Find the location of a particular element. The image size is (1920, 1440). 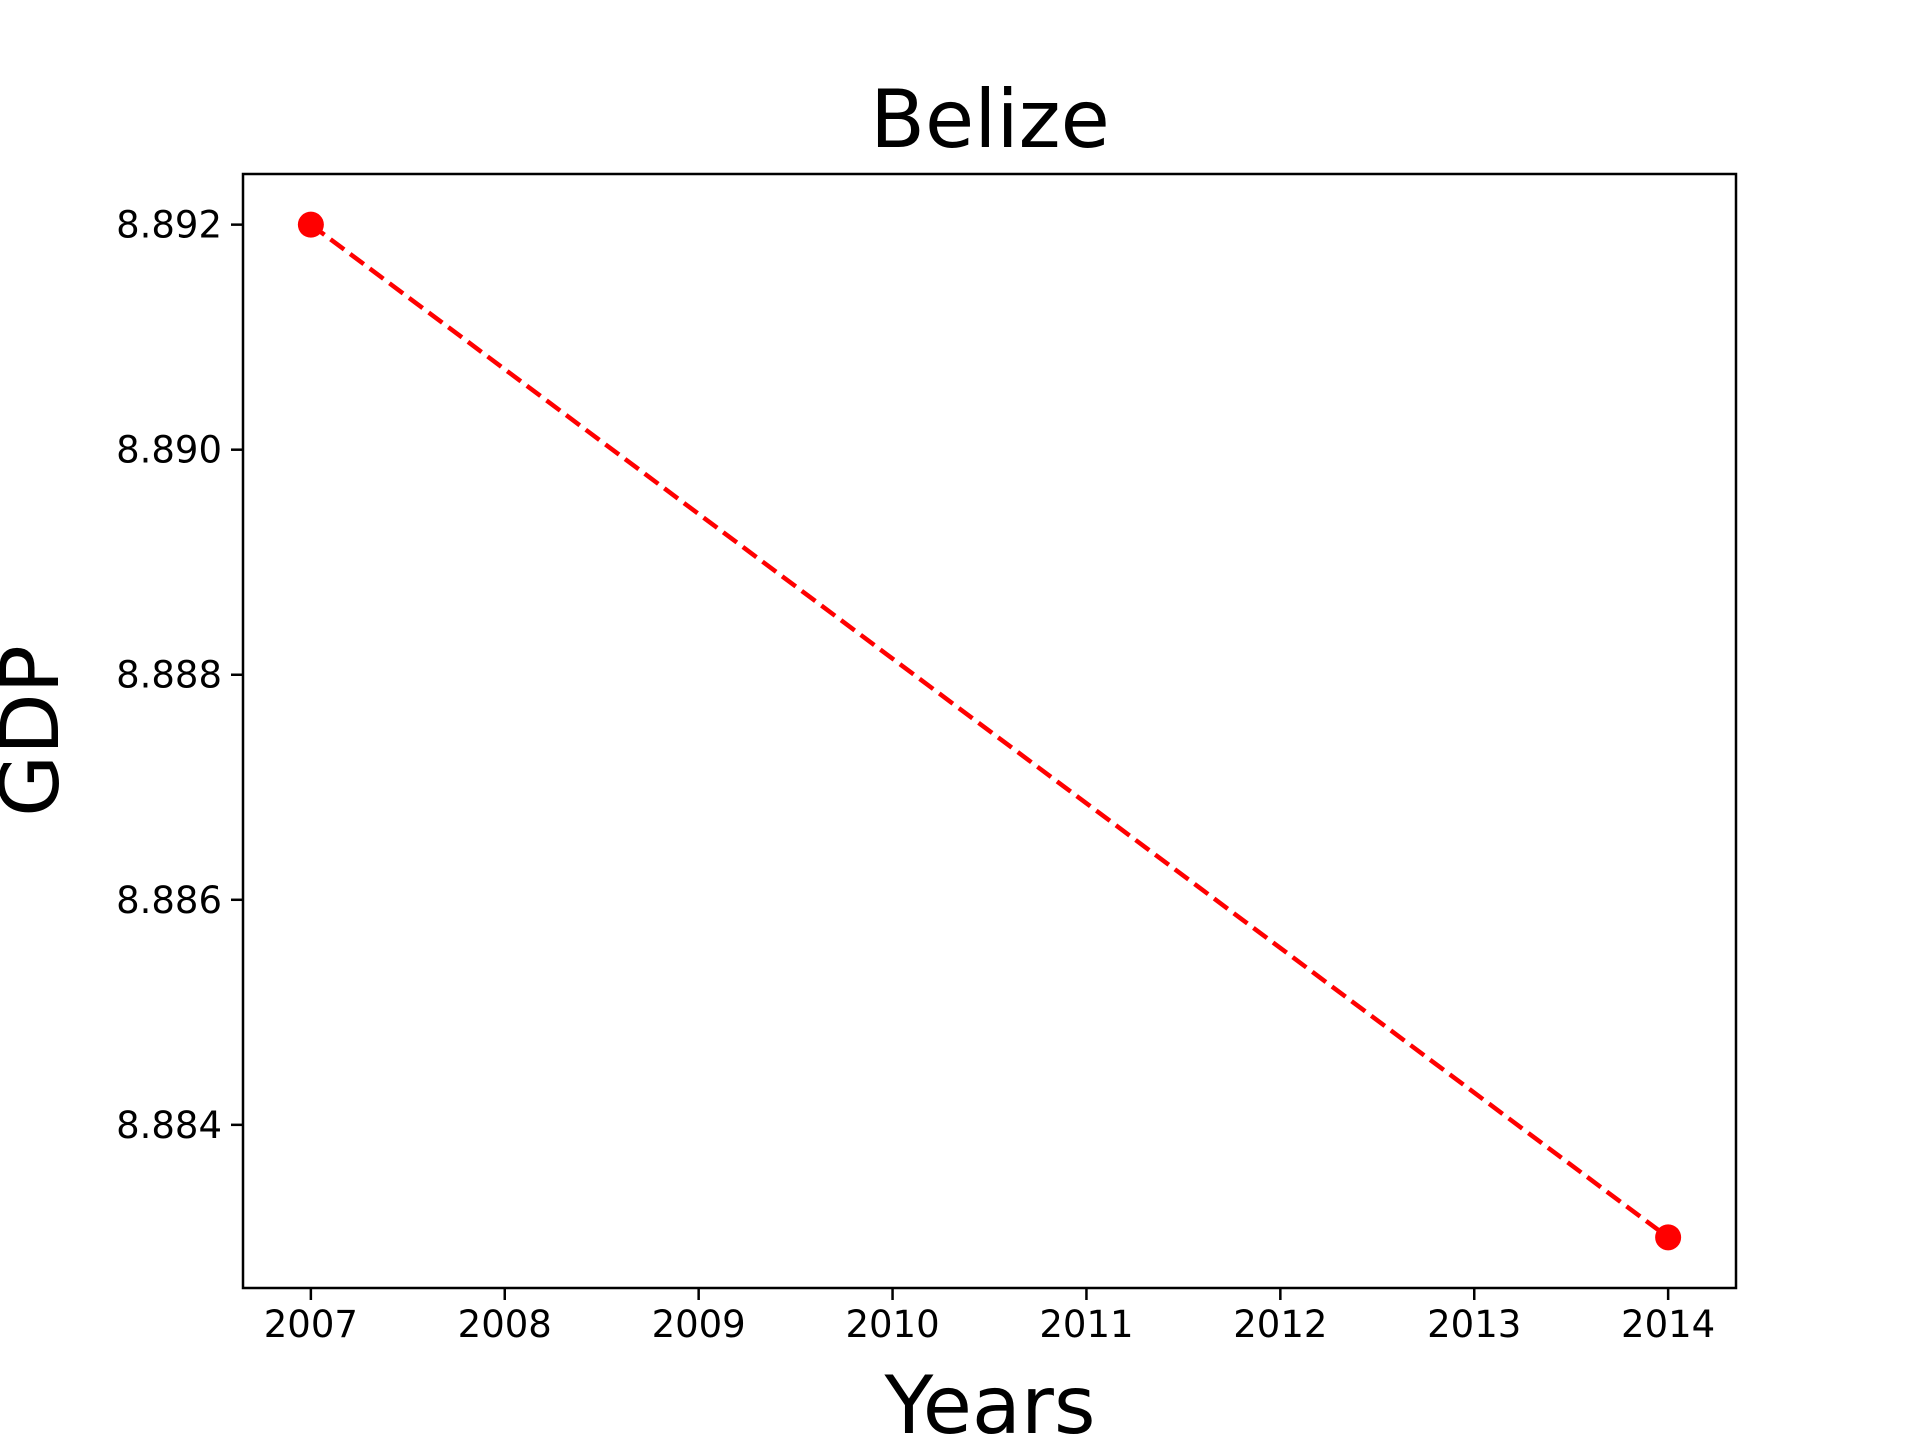

x-tick-label: 2014 is located at coordinates (1668, 1324).